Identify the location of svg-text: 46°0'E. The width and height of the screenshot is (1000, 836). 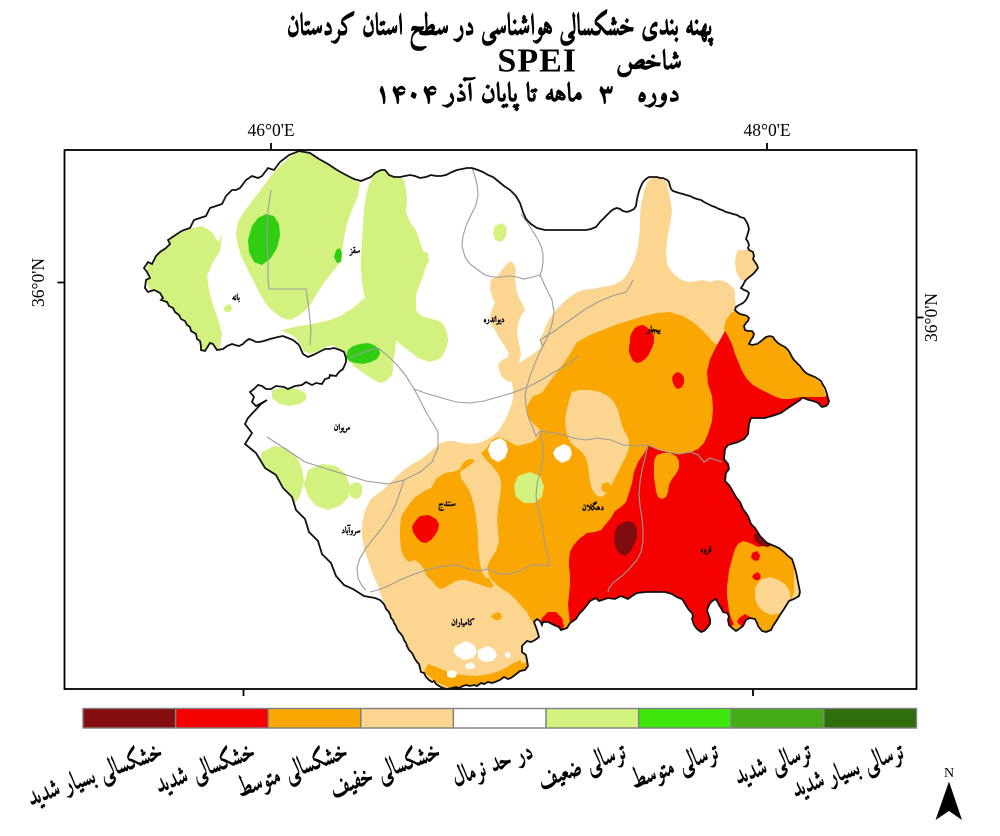
(270, 130).